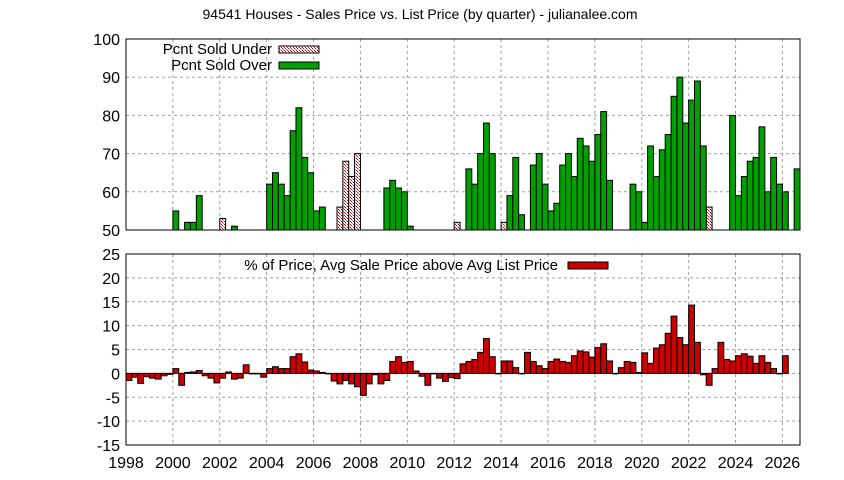 This screenshot has width=844, height=480. Describe the element at coordinates (689, 463) in the screenshot. I see `x-tick-label: 2022` at that location.